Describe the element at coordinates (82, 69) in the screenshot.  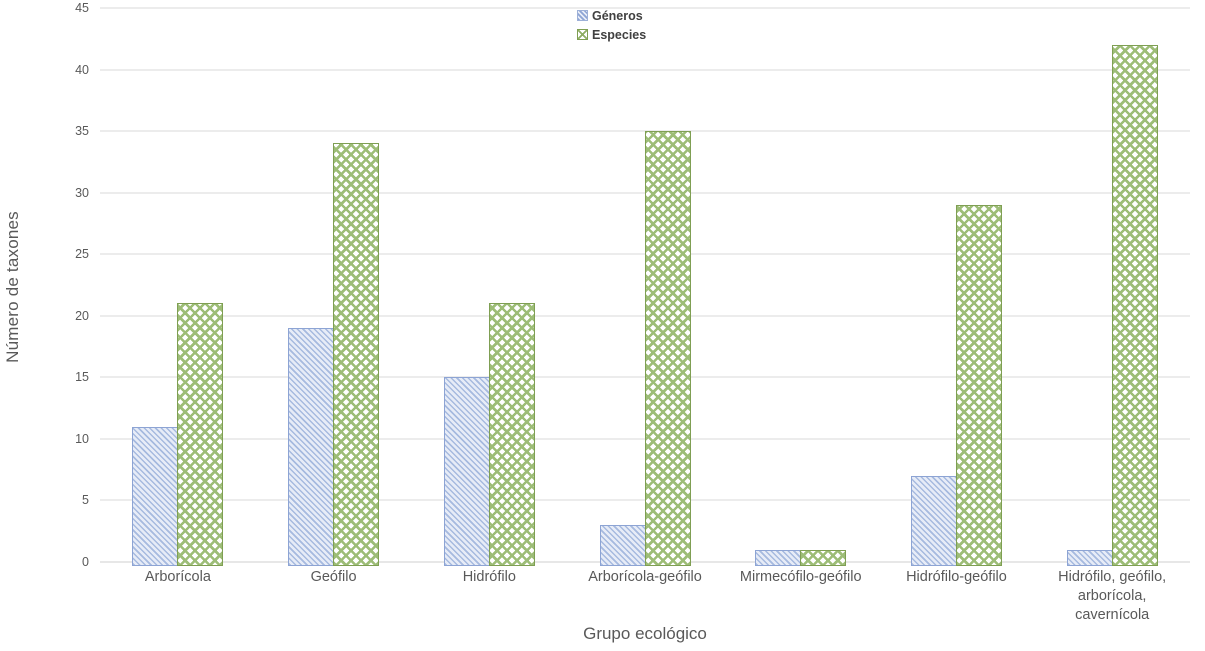
I see `y-tick-label: 40` at that location.